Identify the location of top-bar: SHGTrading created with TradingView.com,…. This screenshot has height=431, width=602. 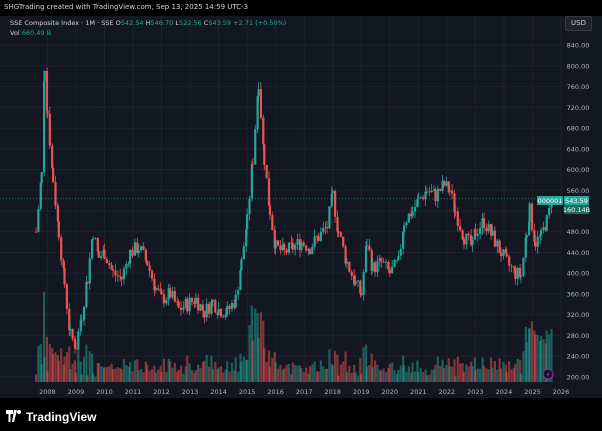
(301, 8).